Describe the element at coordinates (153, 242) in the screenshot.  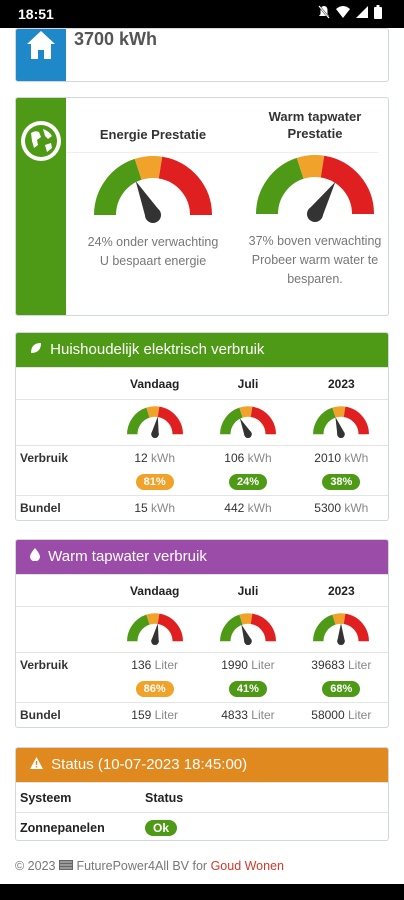
I see `energy-performance-text-1: 24% onder verwachting` at that location.